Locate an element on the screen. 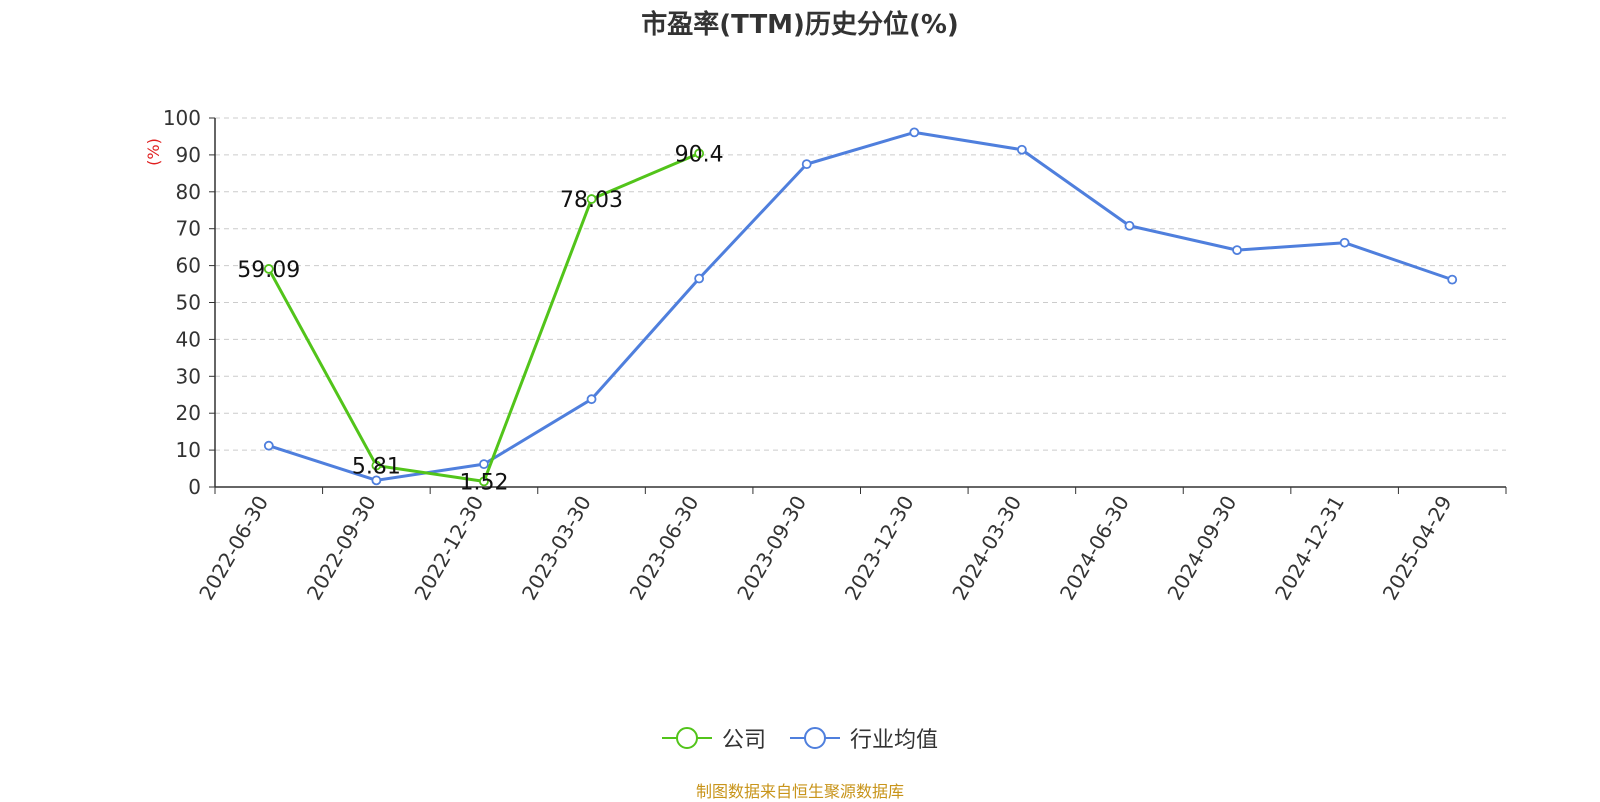 This screenshot has height=802, width=1600. x-tick-label: 2023-12-30 is located at coordinates (879, 548).